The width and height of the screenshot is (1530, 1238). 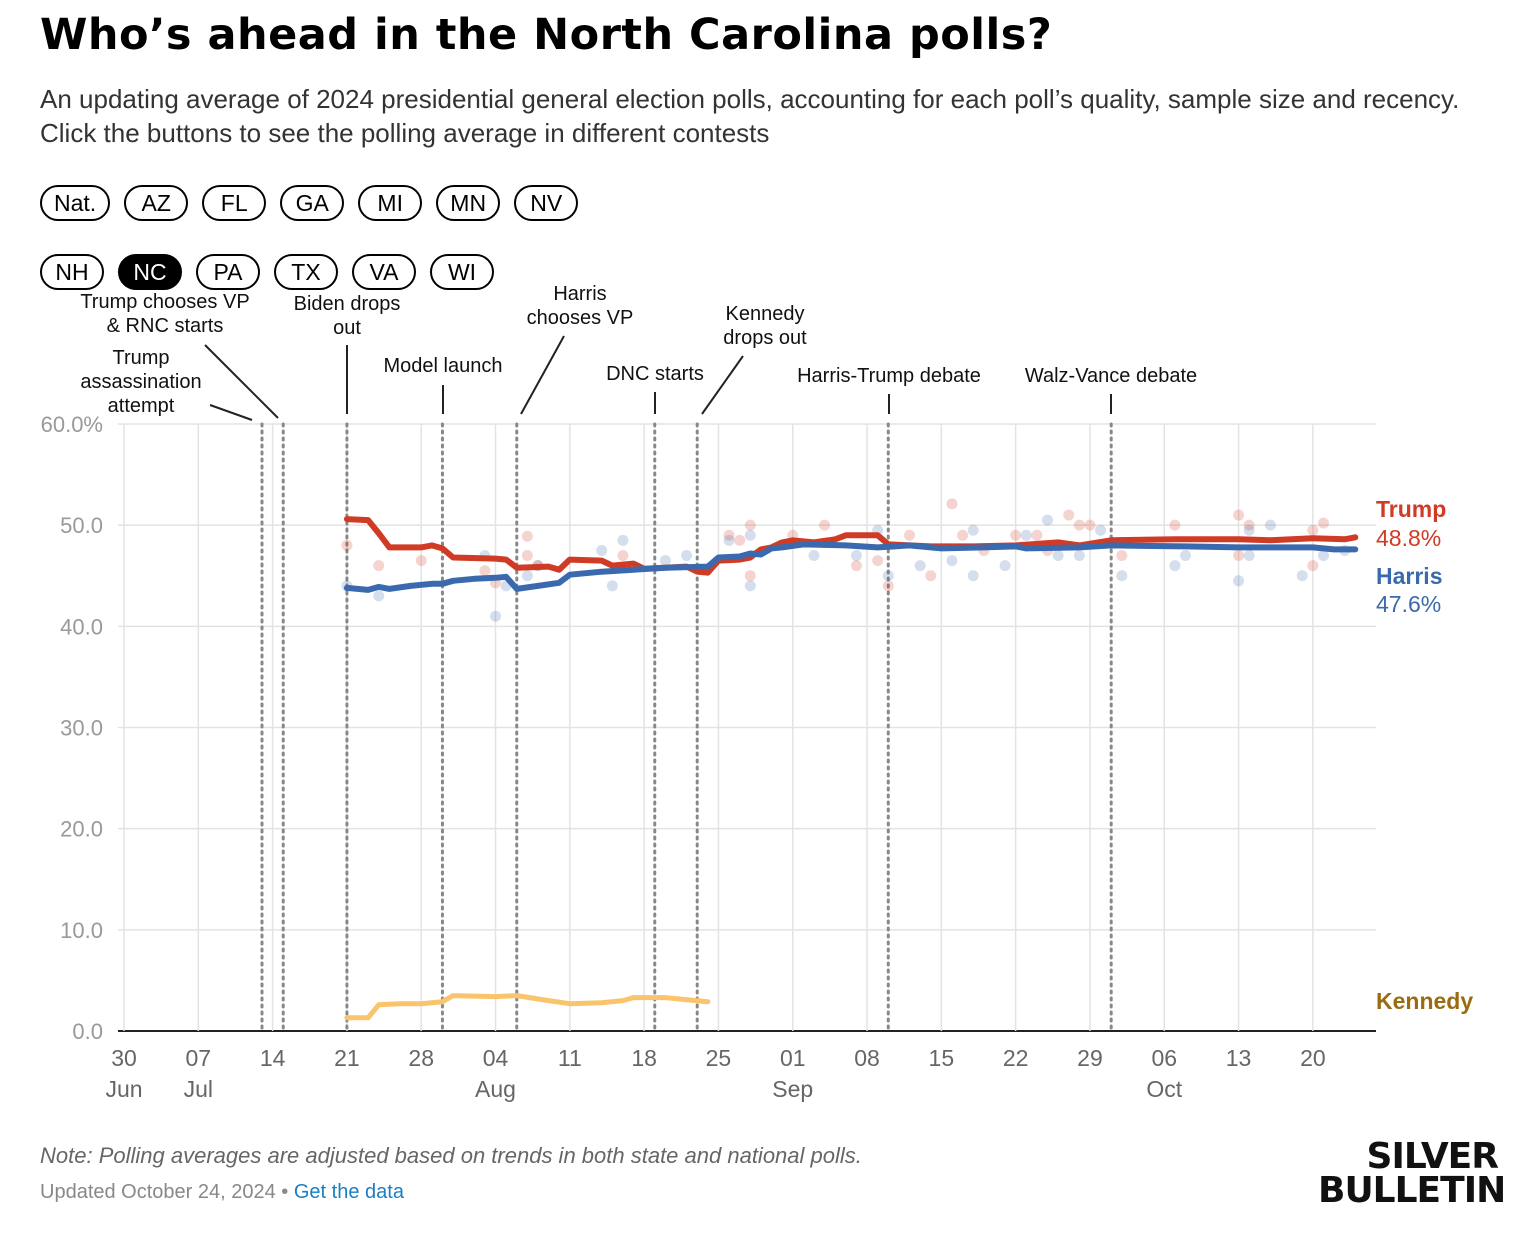 What do you see at coordinates (462, 272) in the screenshot?
I see `state-button-wi: WI` at bounding box center [462, 272].